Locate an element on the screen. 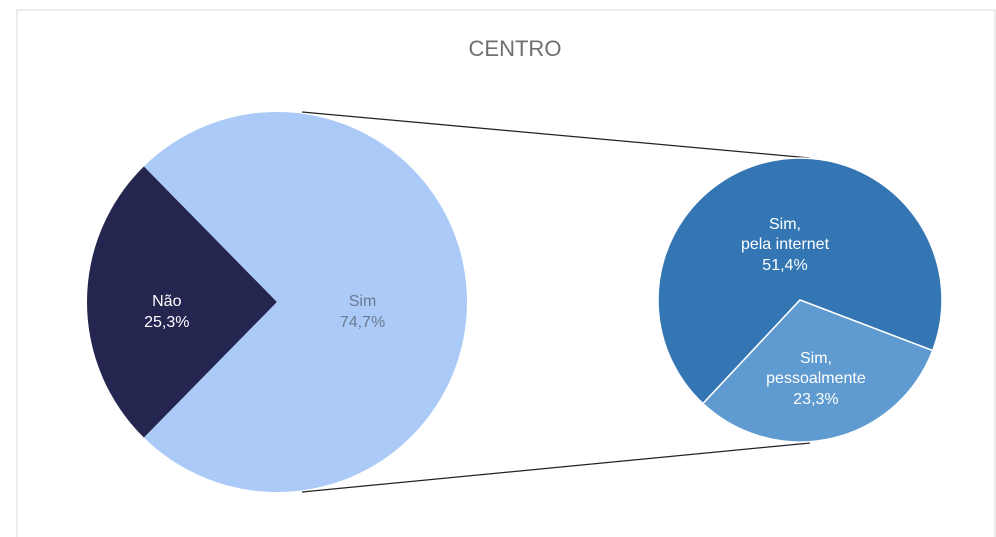  value-label: 51,4% is located at coordinates (784, 265).